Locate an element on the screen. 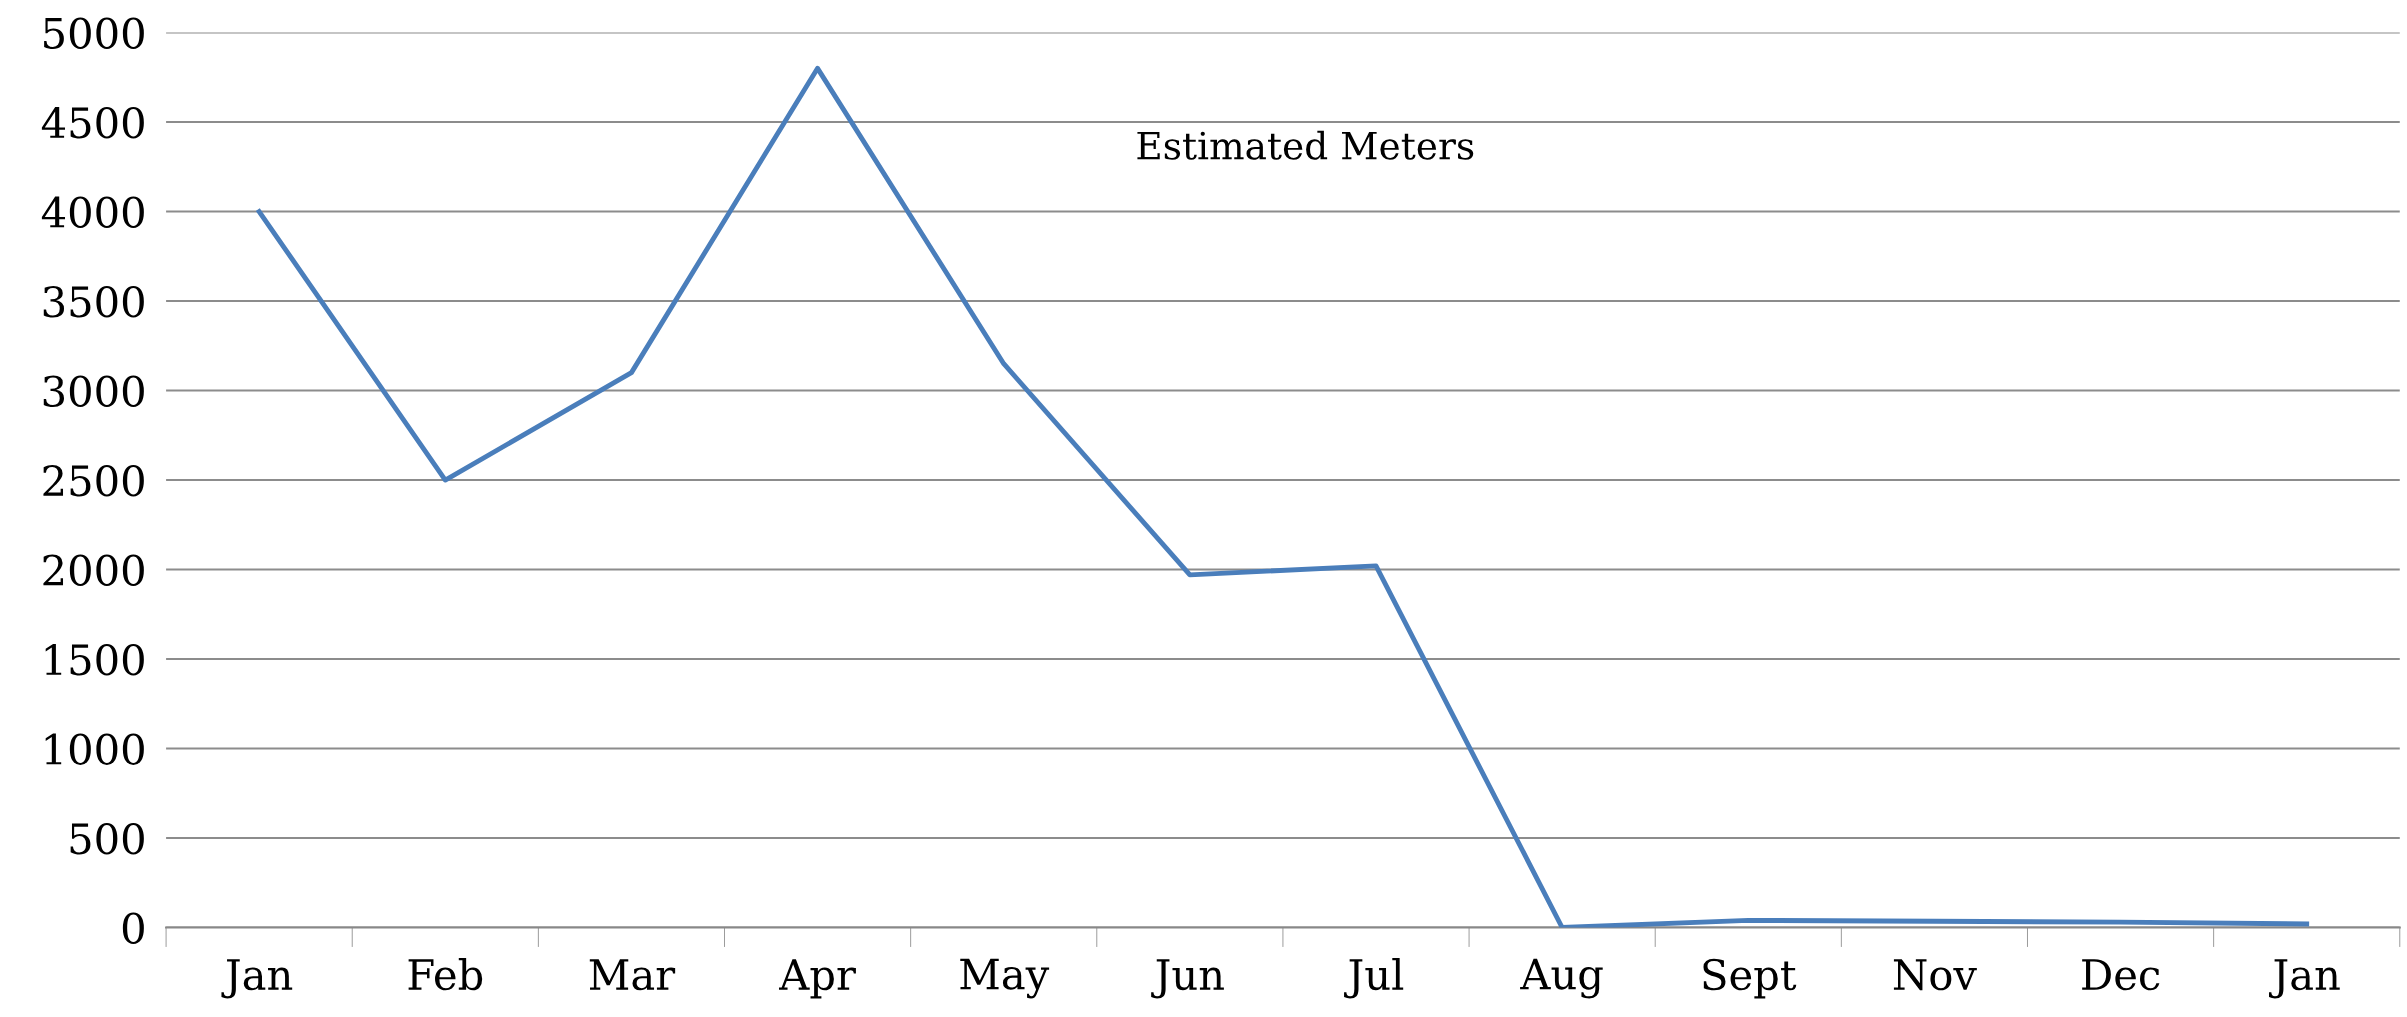 The height and width of the screenshot is (1017, 2407). x-tick-label: Dec is located at coordinates (2121, 975).